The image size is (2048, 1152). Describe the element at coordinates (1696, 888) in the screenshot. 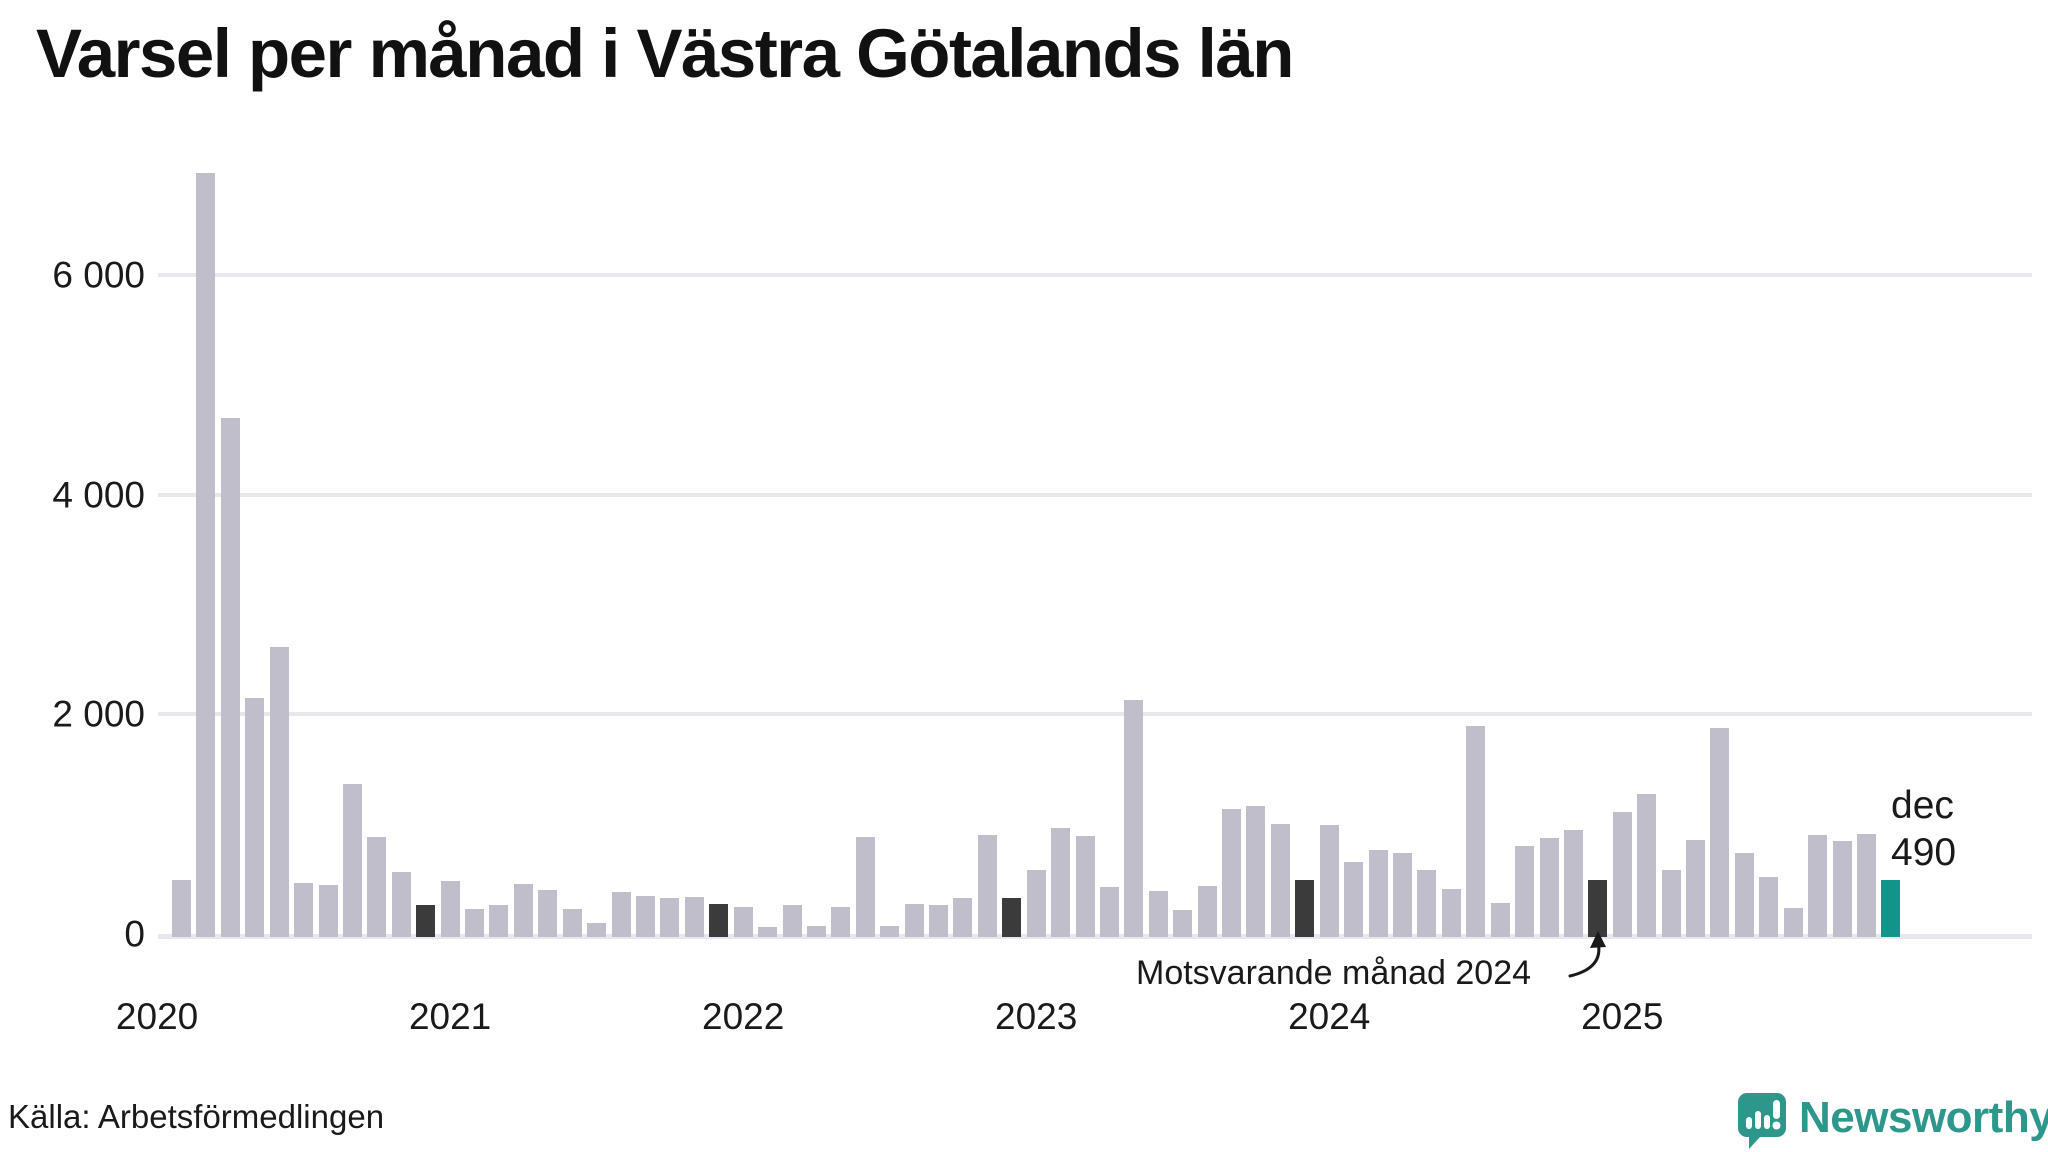

I see `bar-apr-2025` at that location.